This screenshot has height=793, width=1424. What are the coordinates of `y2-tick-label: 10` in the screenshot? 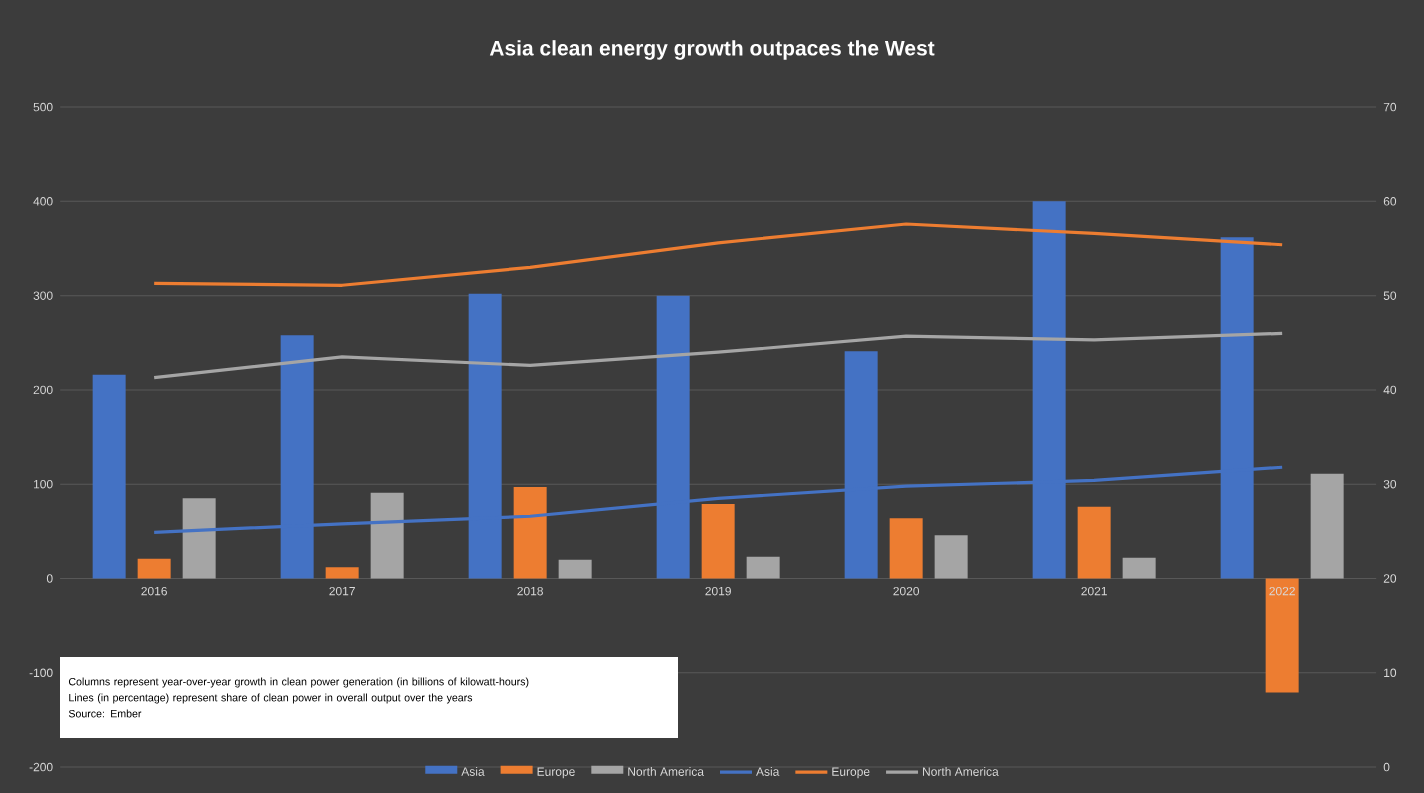 It's located at (1390, 673).